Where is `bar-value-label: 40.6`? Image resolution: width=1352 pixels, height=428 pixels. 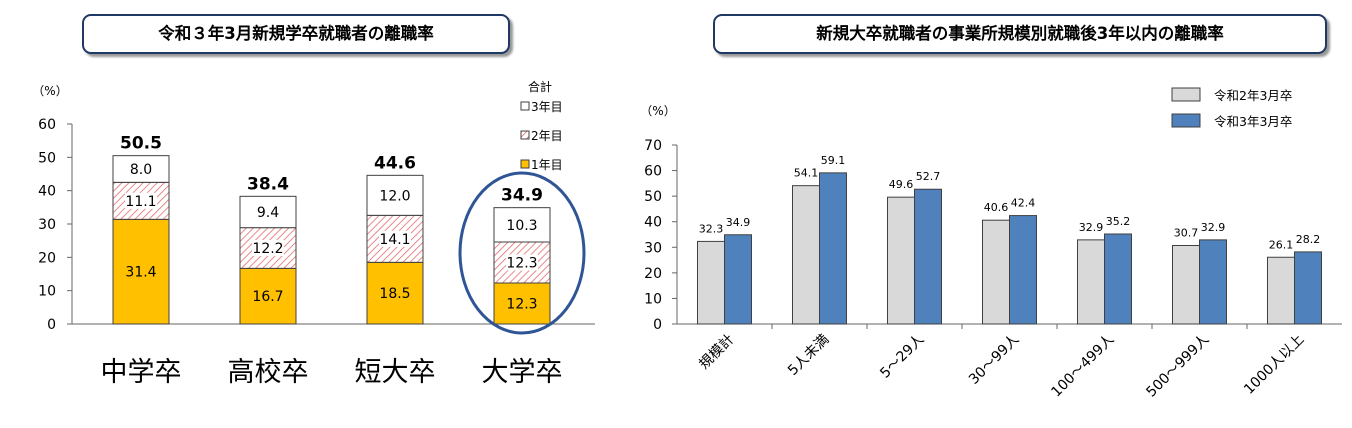 bar-value-label: 40.6 is located at coordinates (996, 207).